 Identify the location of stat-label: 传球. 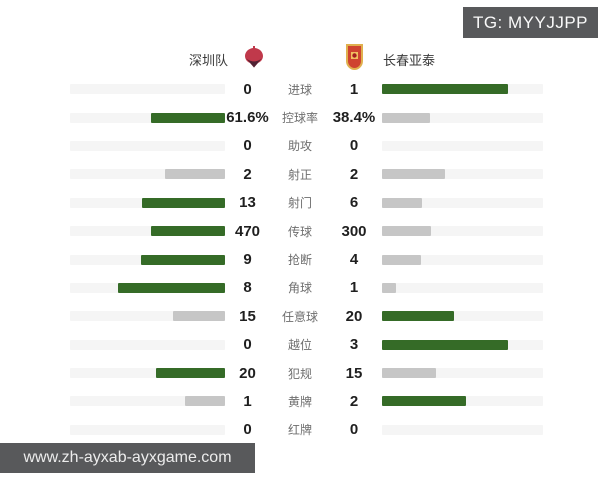
(299, 231).